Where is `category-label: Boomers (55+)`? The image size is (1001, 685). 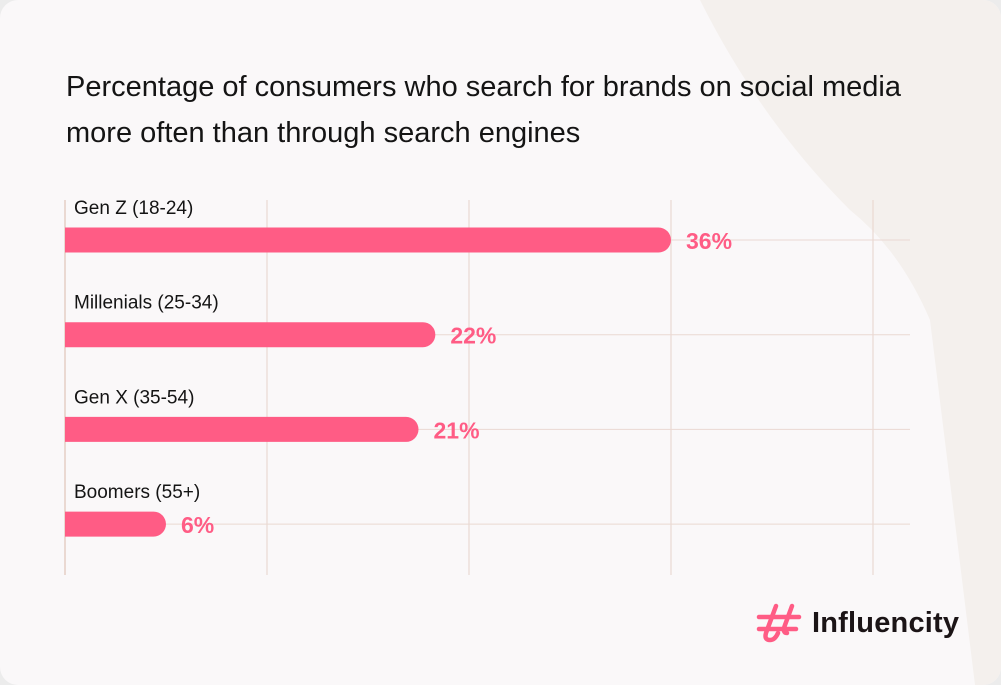
category-label: Boomers (55+) is located at coordinates (137, 492).